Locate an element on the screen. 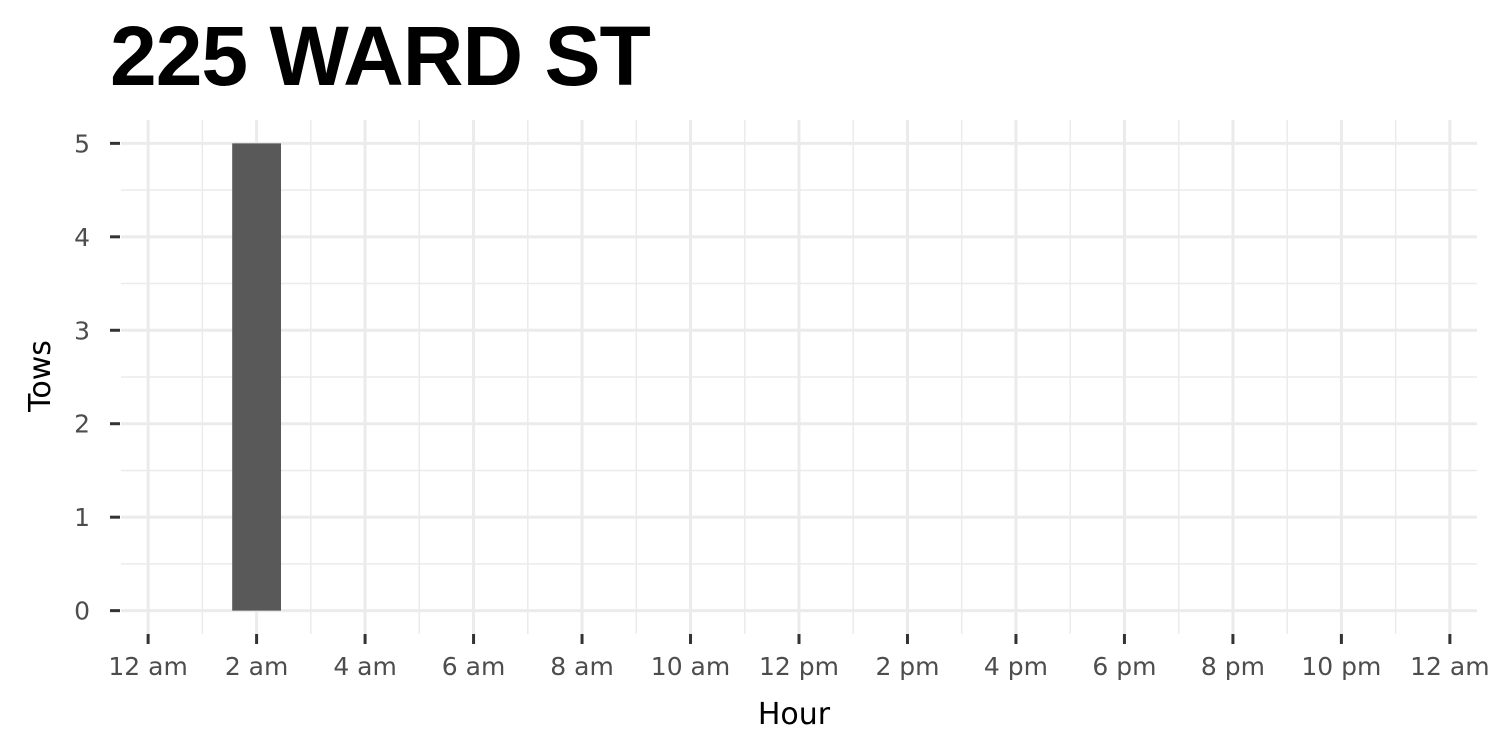 This screenshot has width=1500, height=750. y-axis-title: Tows is located at coordinates (40, 376).